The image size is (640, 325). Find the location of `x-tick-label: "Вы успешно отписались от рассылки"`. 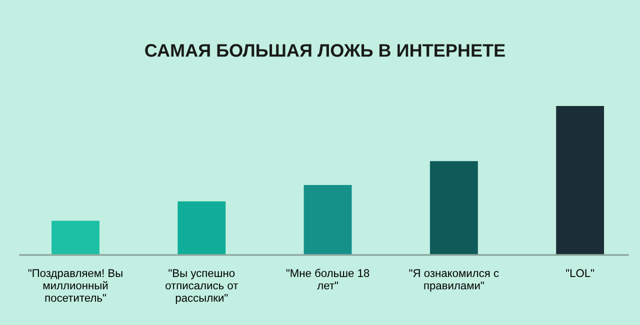

x-tick-label: "Вы успешно отписались от рассылки" is located at coordinates (202, 286).